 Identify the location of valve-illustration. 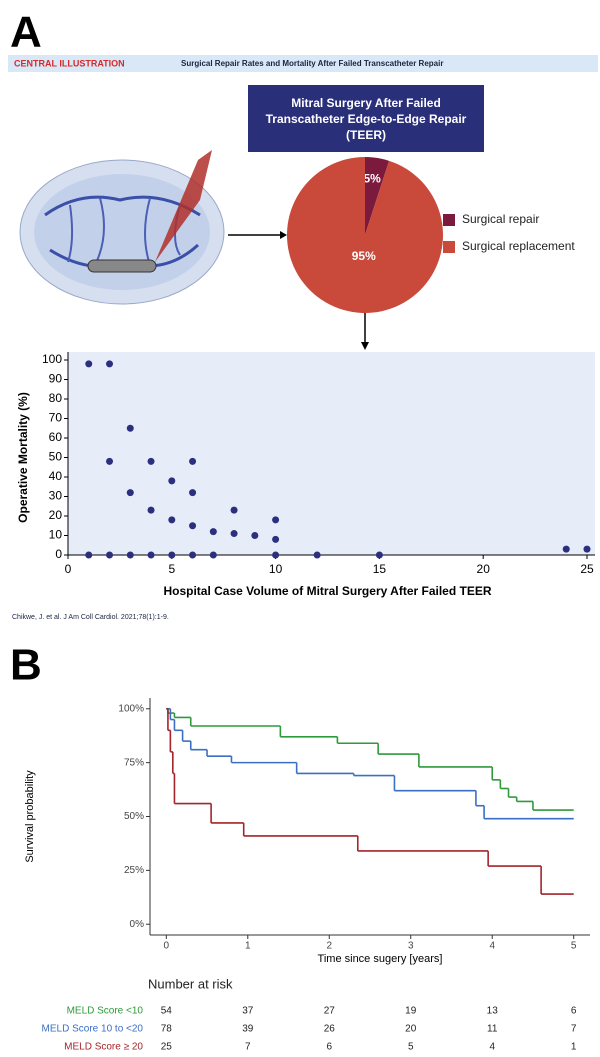
(122, 227).